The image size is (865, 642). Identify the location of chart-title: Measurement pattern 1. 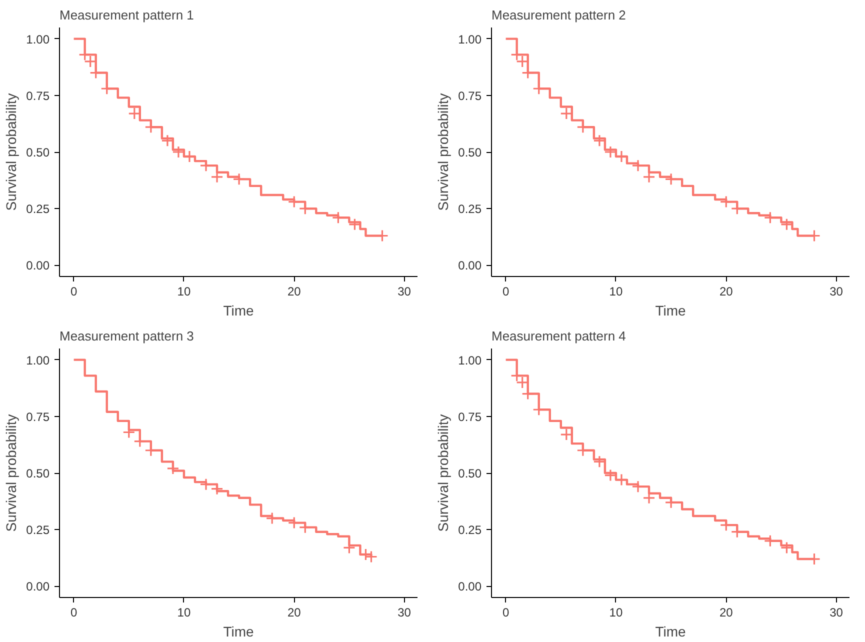
(127, 15).